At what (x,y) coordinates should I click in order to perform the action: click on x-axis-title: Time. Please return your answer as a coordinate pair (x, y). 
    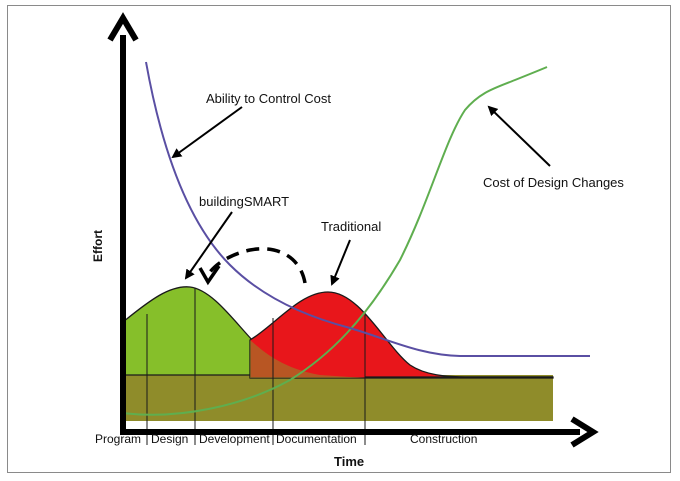
    Looking at the image, I should click on (349, 461).